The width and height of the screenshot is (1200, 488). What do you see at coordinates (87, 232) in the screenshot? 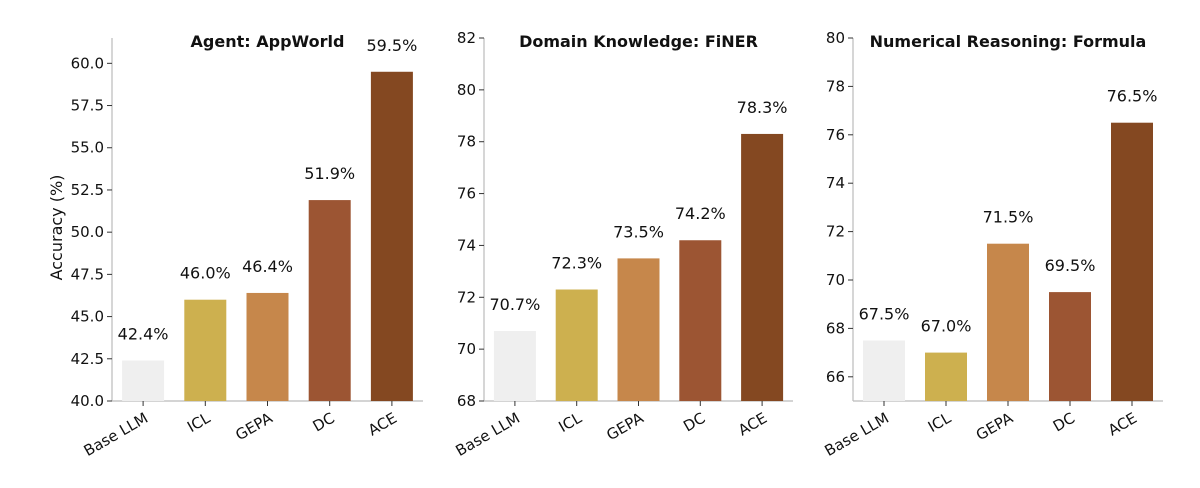
I see `y-tick-label: 50.0` at bounding box center [87, 232].